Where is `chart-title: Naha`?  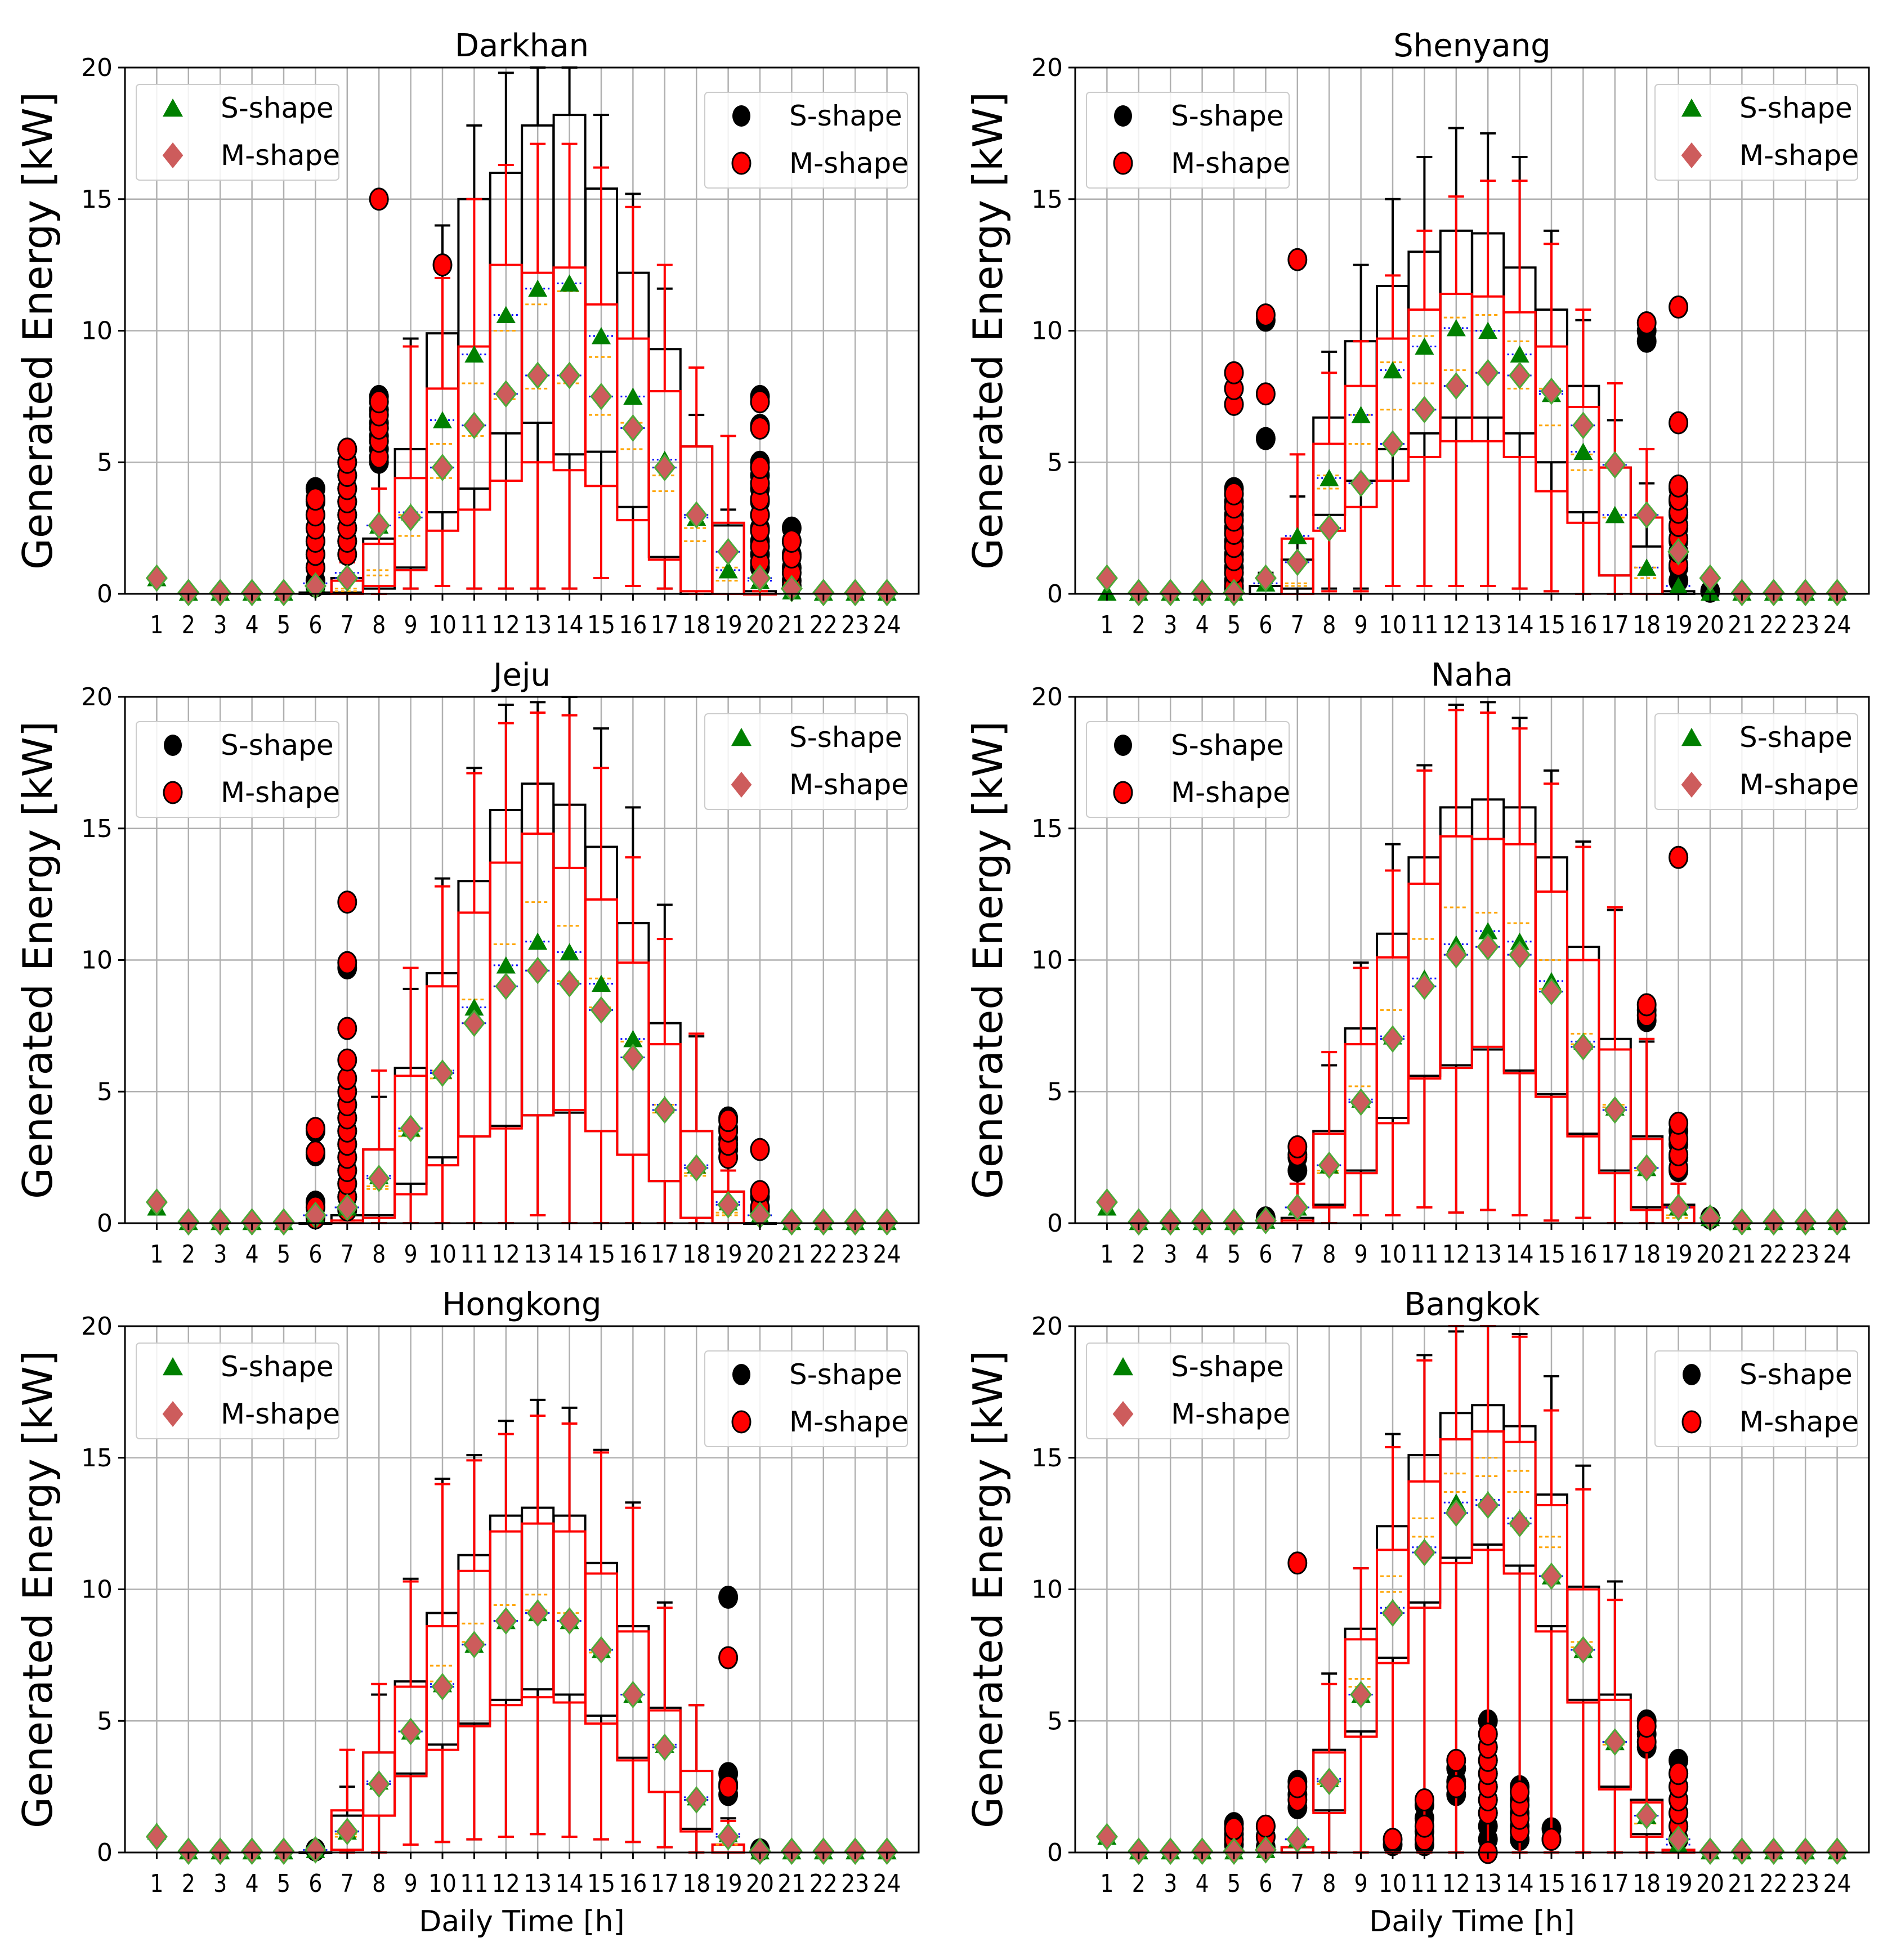 chart-title: Naha is located at coordinates (1472, 675).